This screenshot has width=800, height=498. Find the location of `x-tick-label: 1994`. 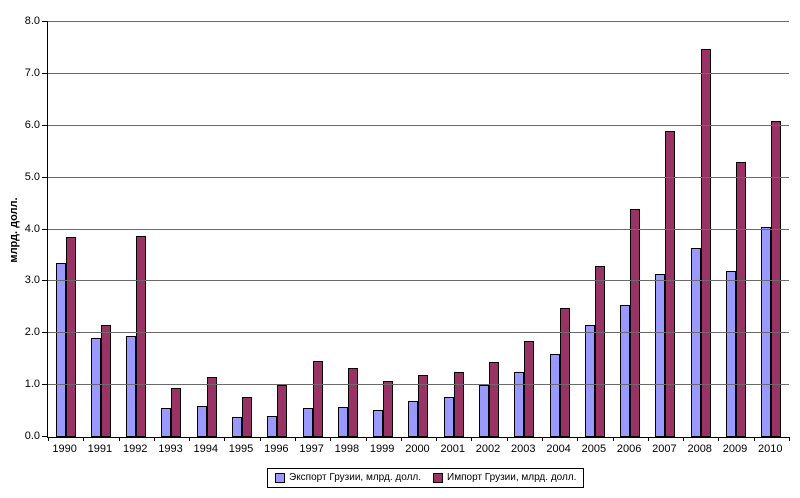

x-tick-label: 1994 is located at coordinates (205, 449).